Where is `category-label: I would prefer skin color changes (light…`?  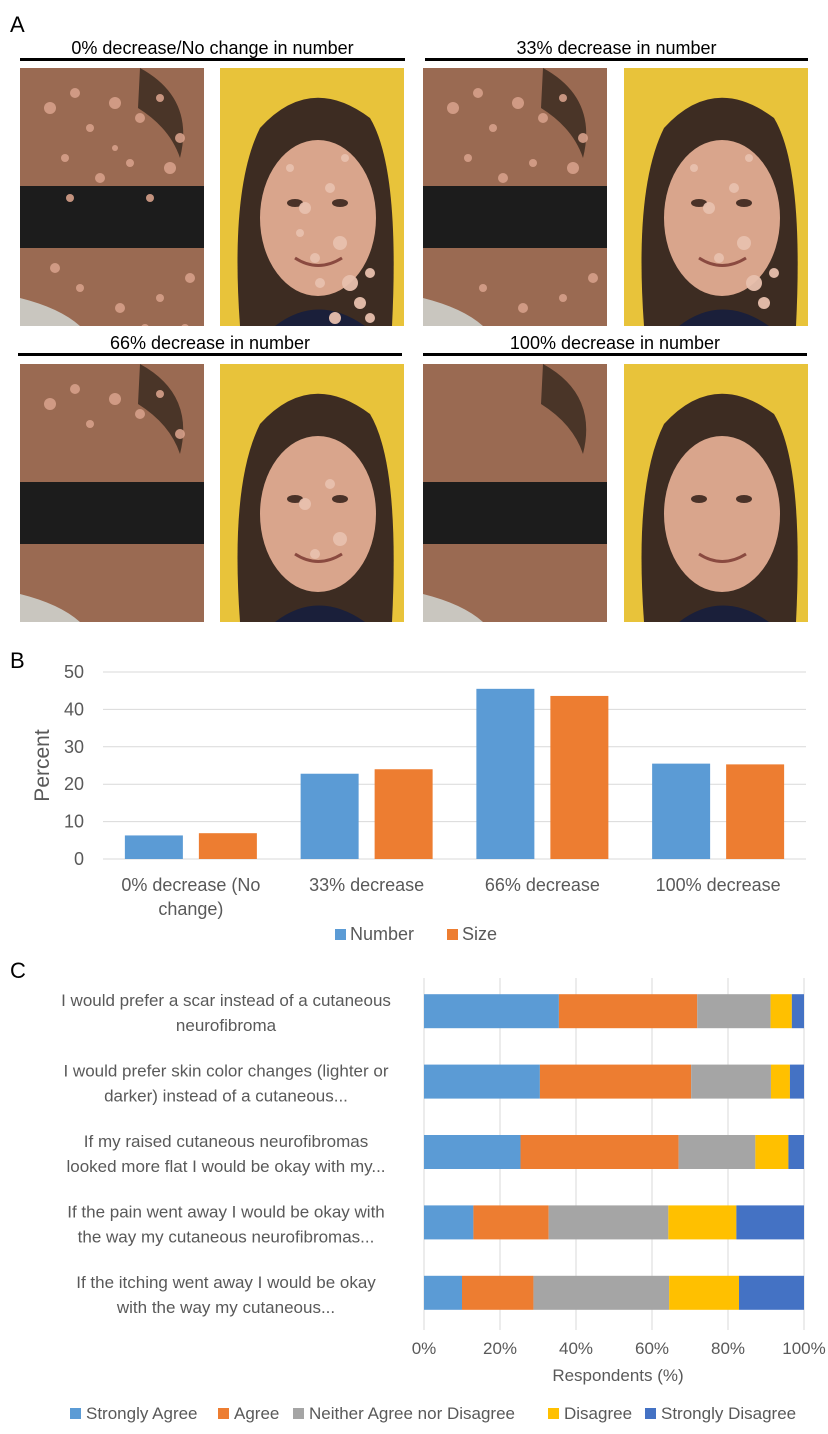
category-label: I would prefer skin color changes (light… is located at coordinates (225, 1071).